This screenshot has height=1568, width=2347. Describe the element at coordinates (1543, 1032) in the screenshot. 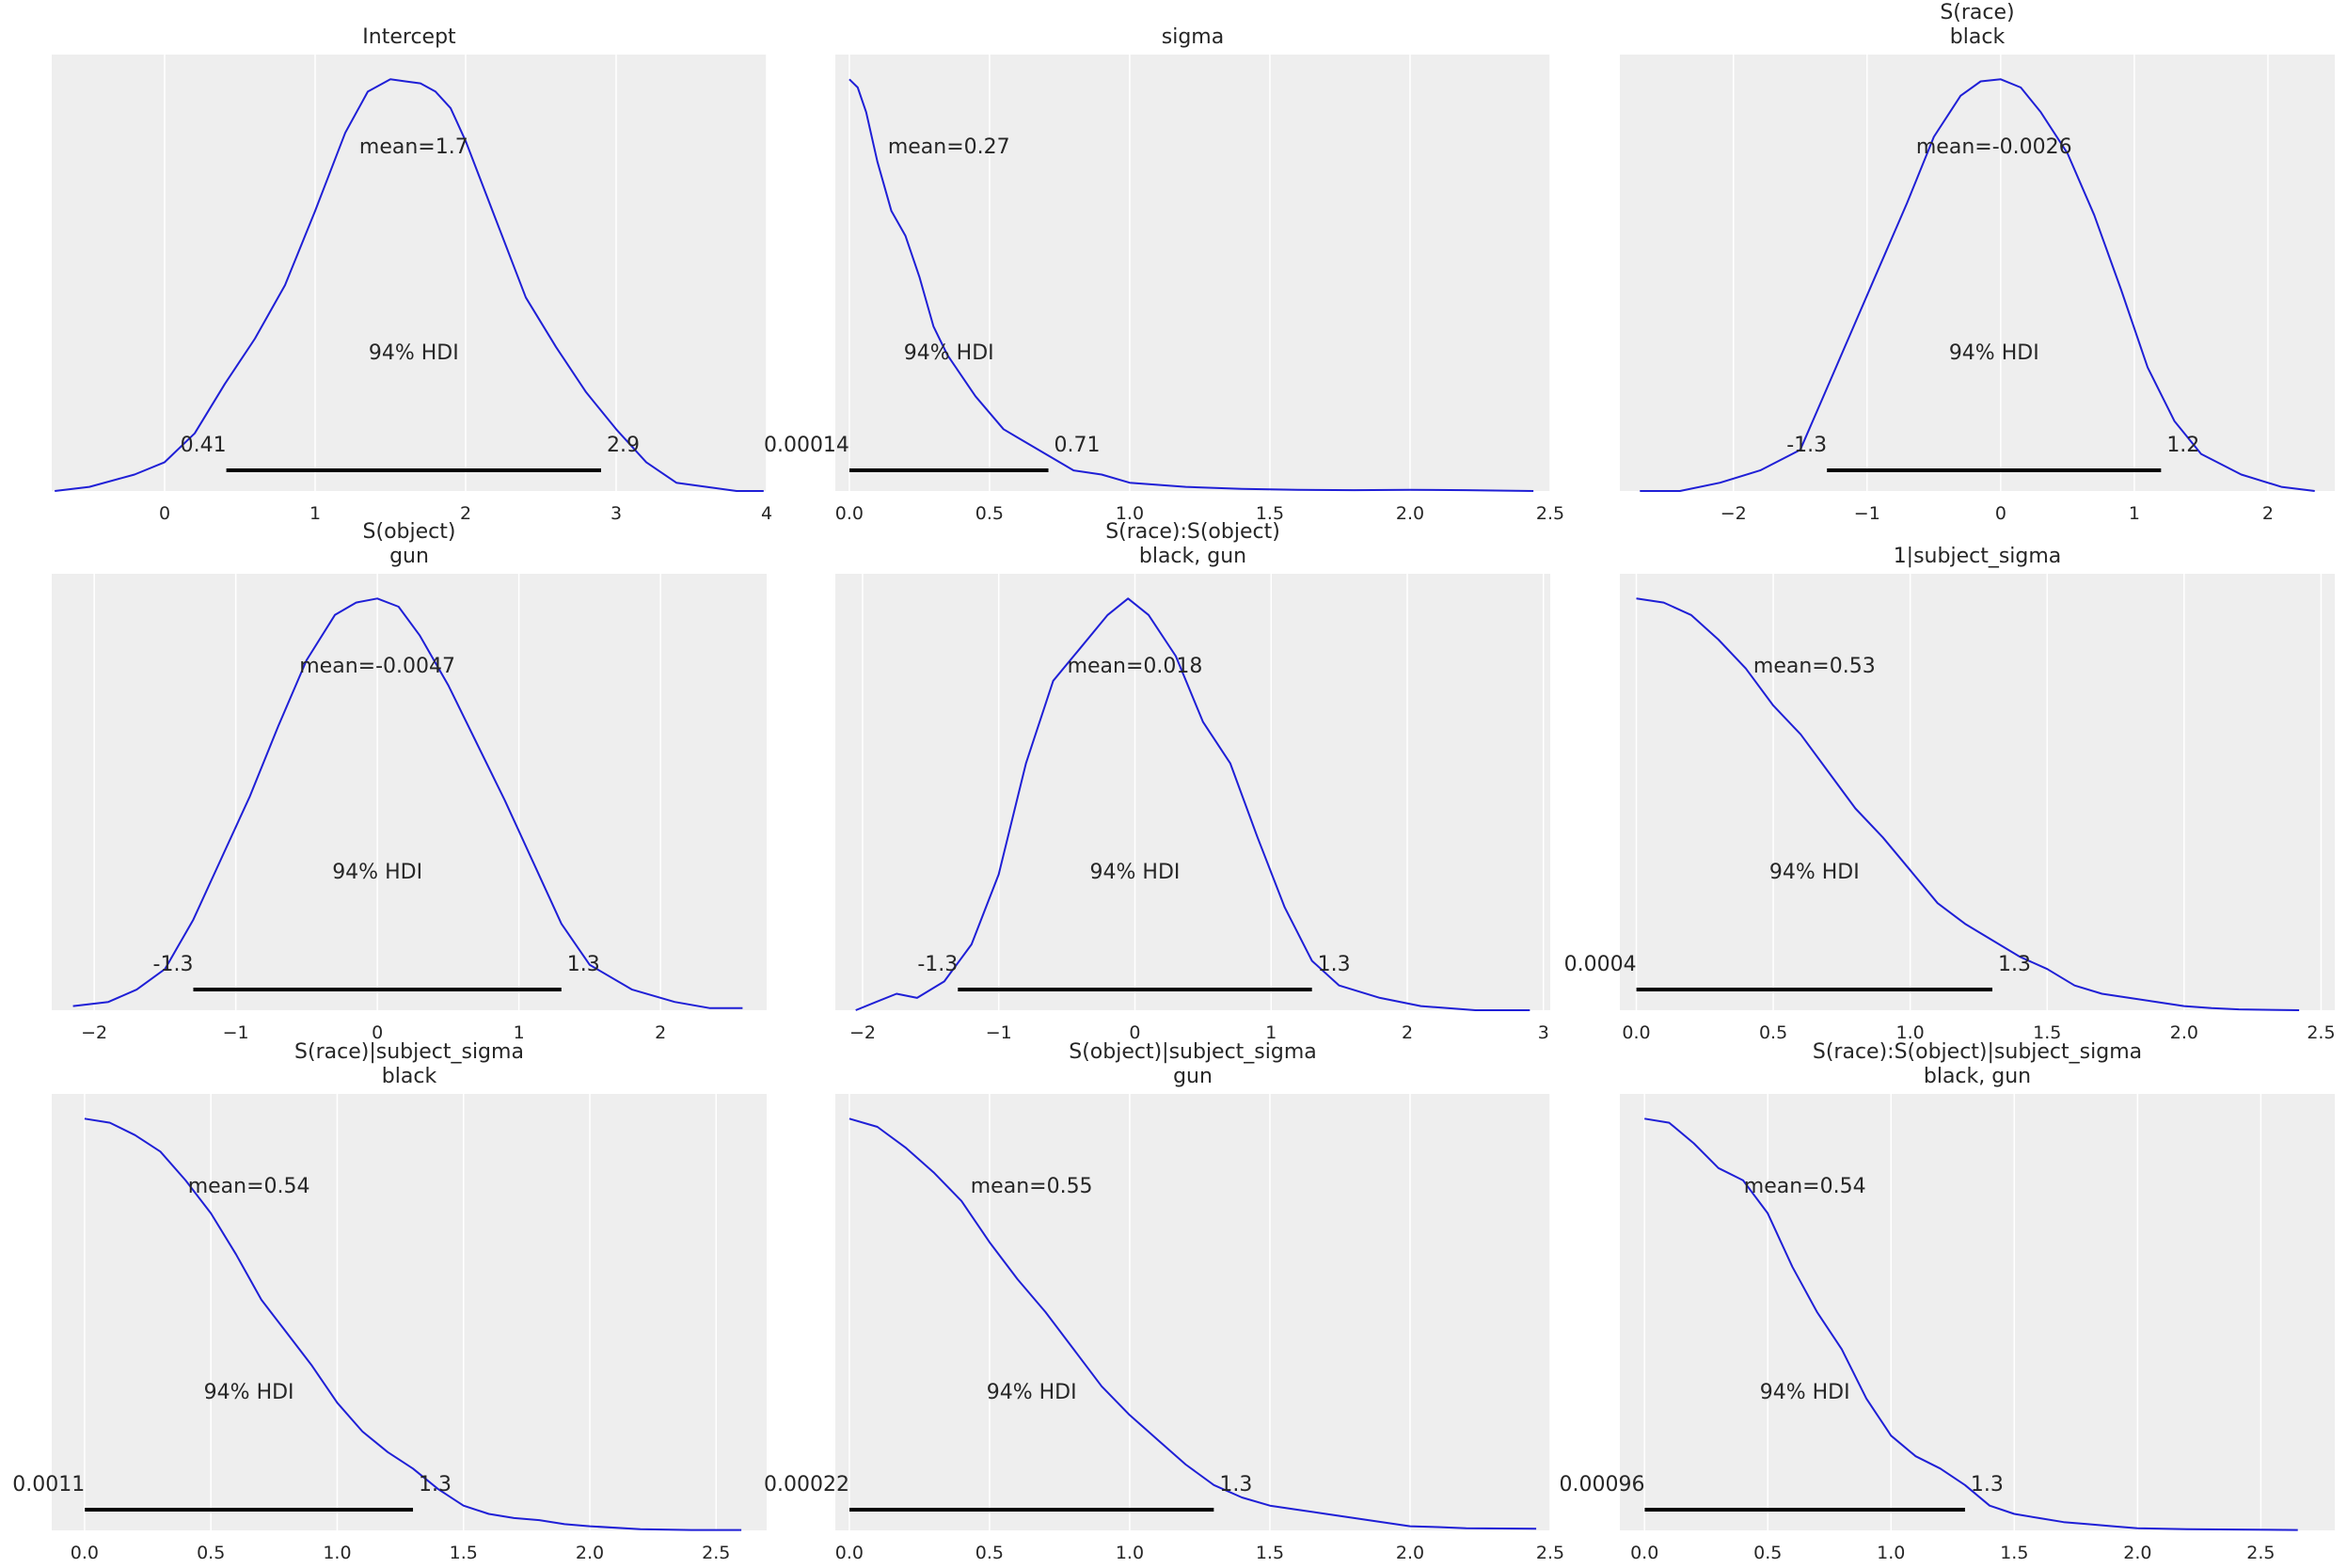

I see `x-tick-label: 3` at that location.